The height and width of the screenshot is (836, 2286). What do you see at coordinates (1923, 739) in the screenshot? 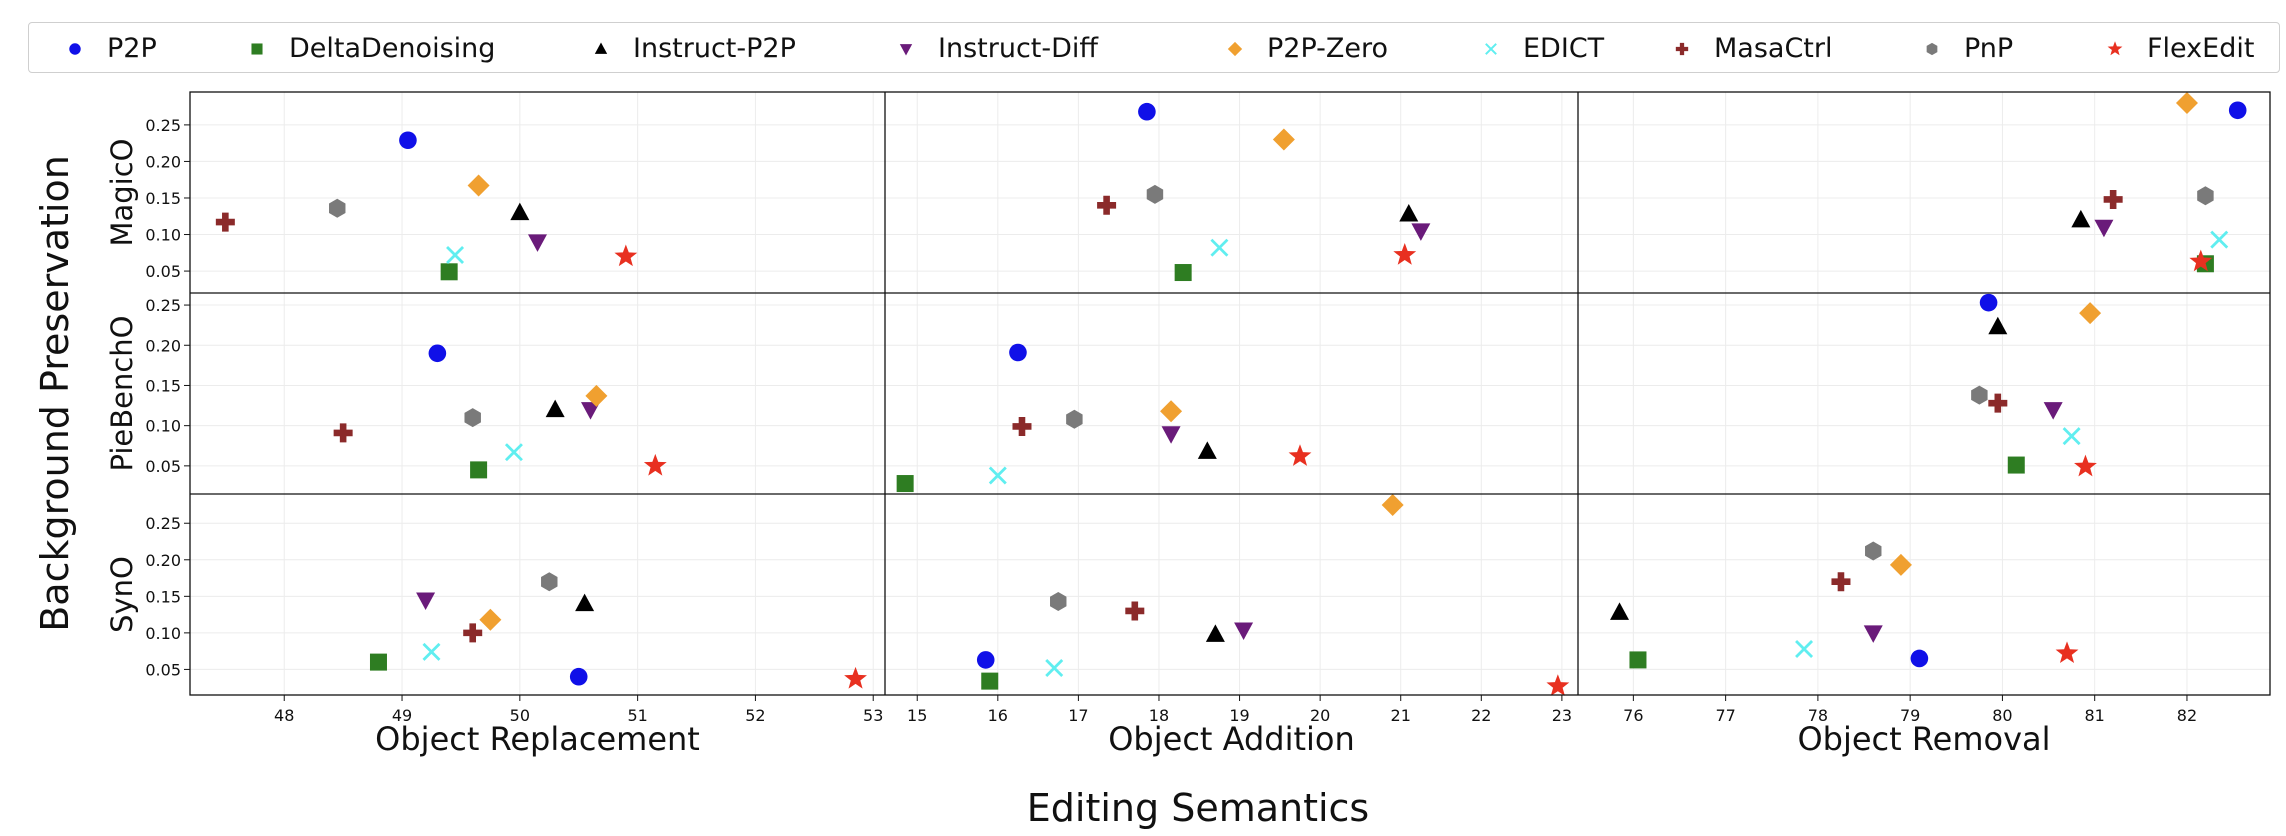
I see `column-label: Object Removal` at bounding box center [1923, 739].